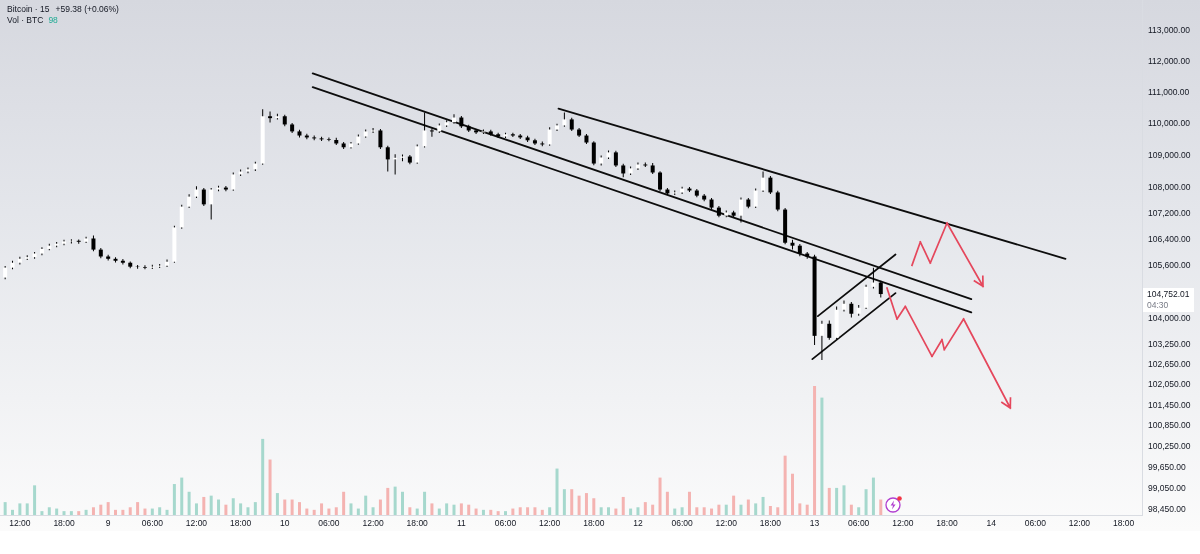 The image size is (1200, 554). I want to click on annotation: 98, so click(53, 20).